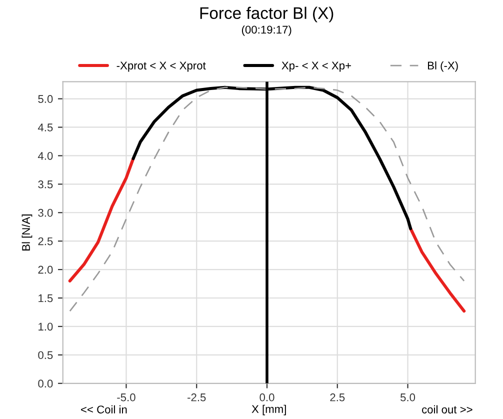 This screenshot has width=503, height=419. I want to click on legend-label: Xp- < X < Xp+, so click(316, 67).